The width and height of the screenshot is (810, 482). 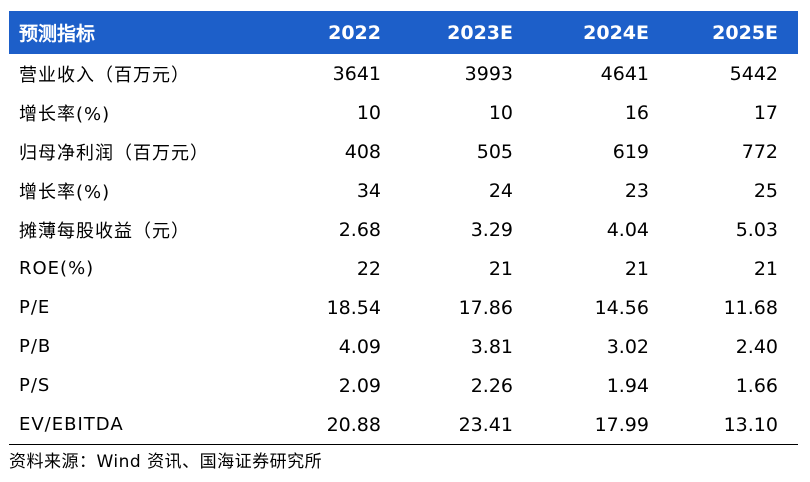 I want to click on cell-2022: 10, so click(x=368, y=112).